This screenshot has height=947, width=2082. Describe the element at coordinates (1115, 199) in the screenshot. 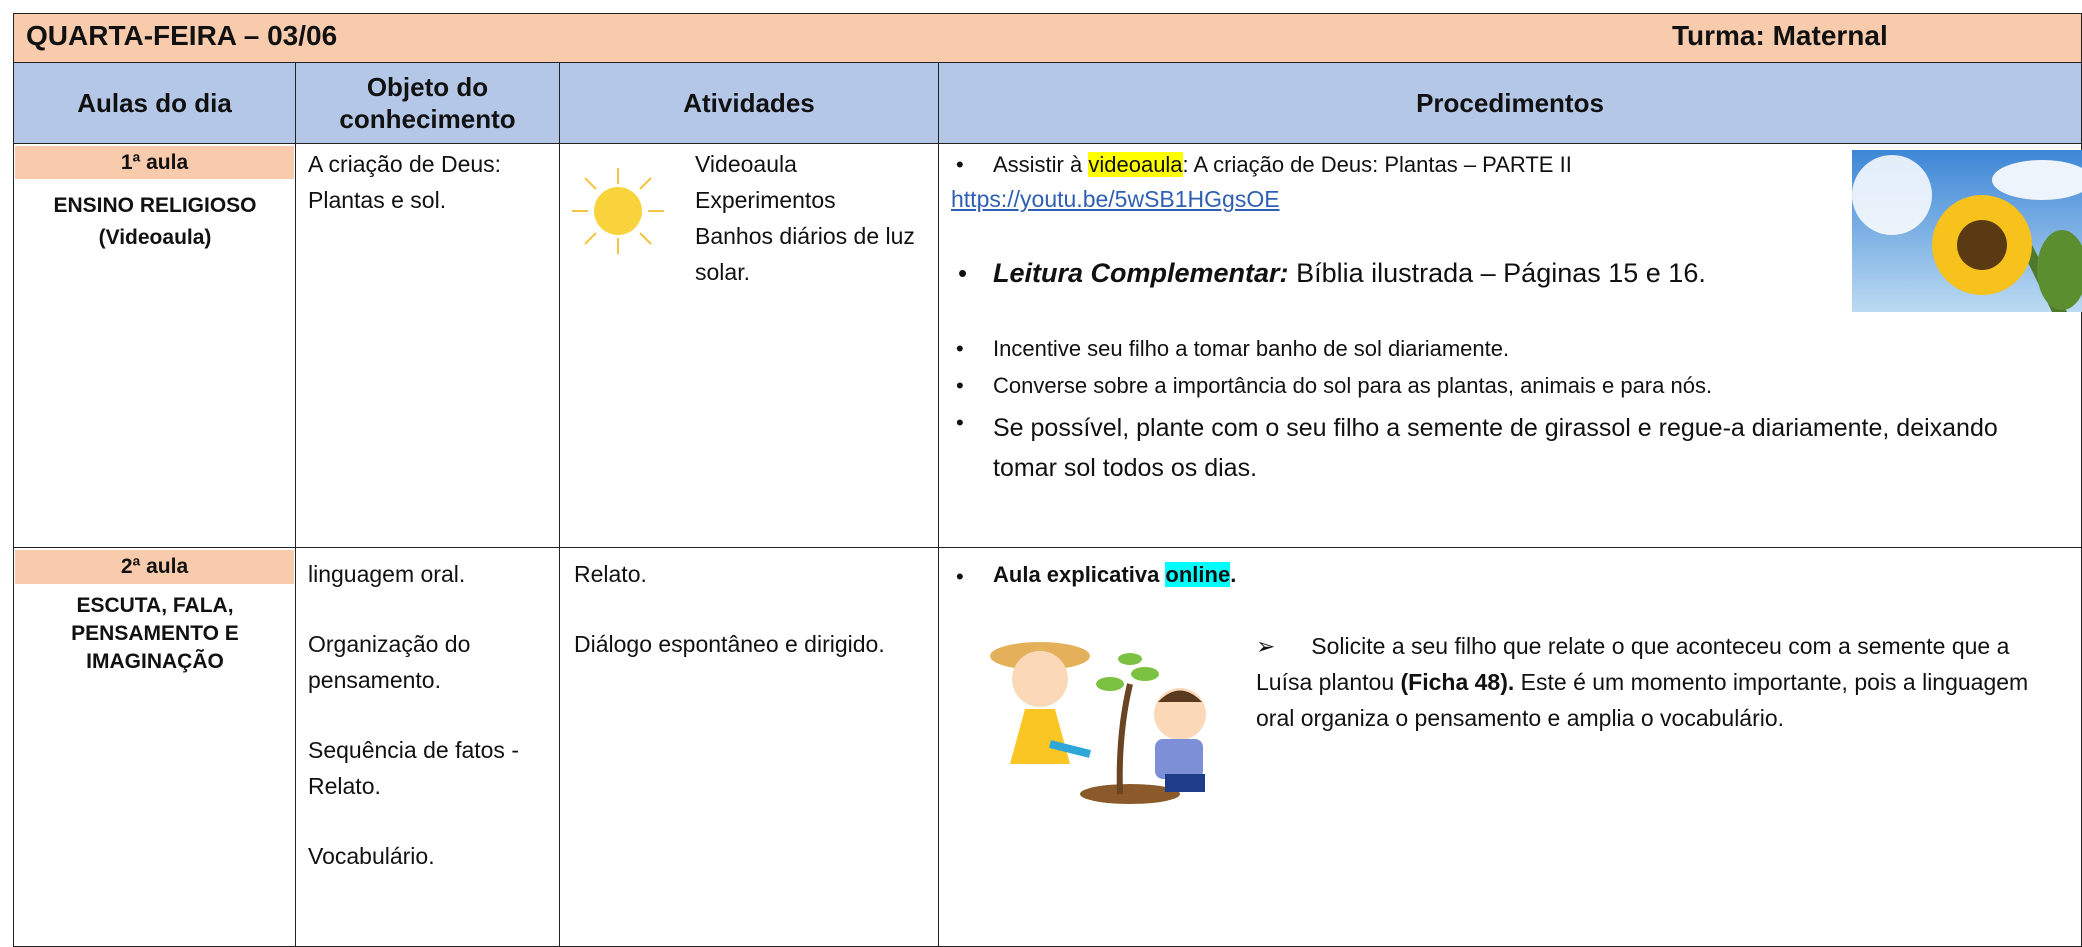

I see `video-link: https://youtu.be/5wSB1HGgsOE` at that location.